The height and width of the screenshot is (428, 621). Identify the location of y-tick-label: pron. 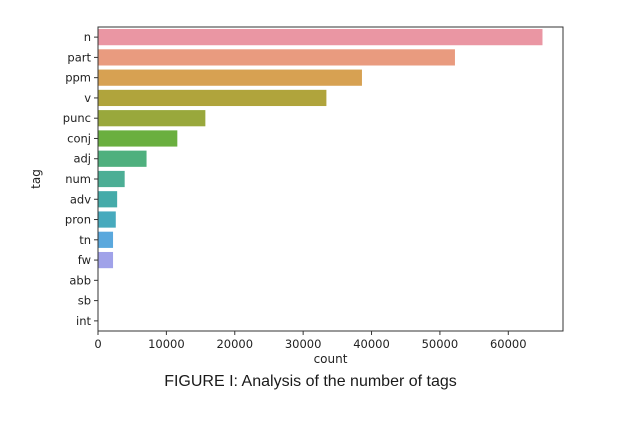
(78, 220).